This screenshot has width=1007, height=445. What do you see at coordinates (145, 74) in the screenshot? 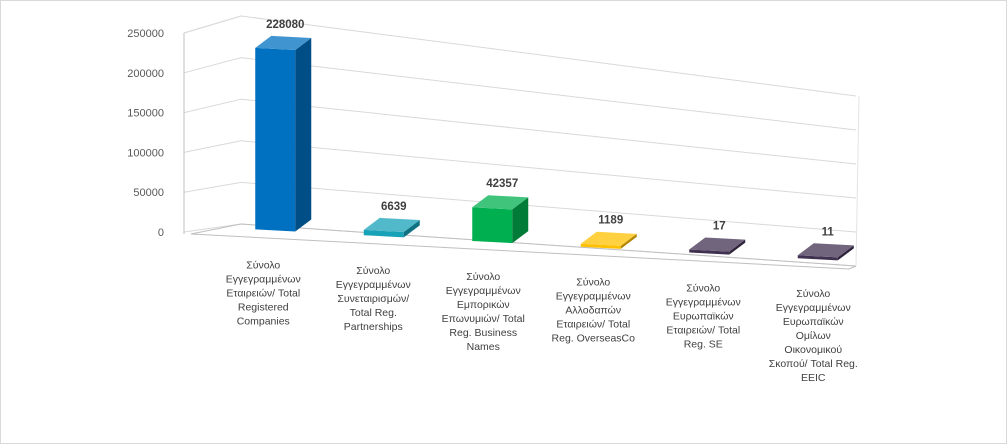
I see `y-tick-label: 200000` at bounding box center [145, 74].